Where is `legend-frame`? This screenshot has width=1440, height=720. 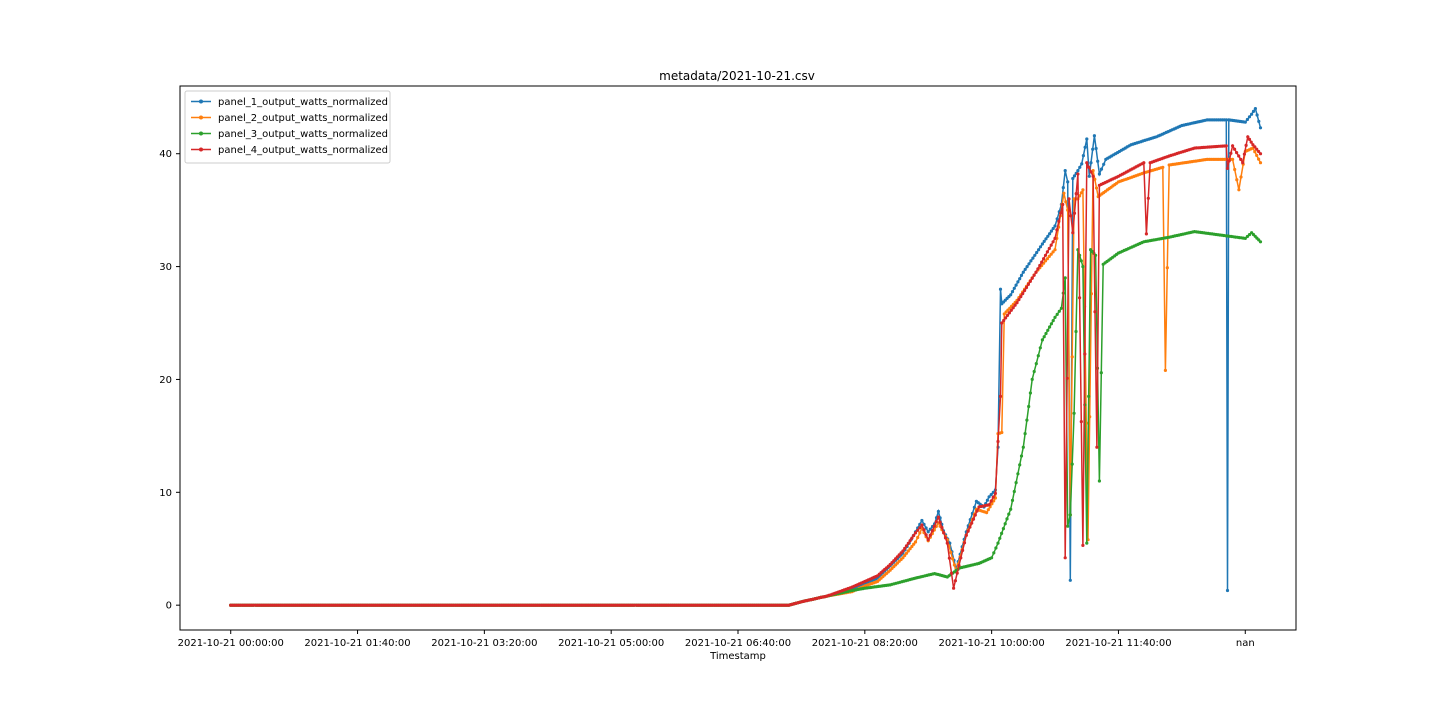
legend-frame is located at coordinates (287, 127).